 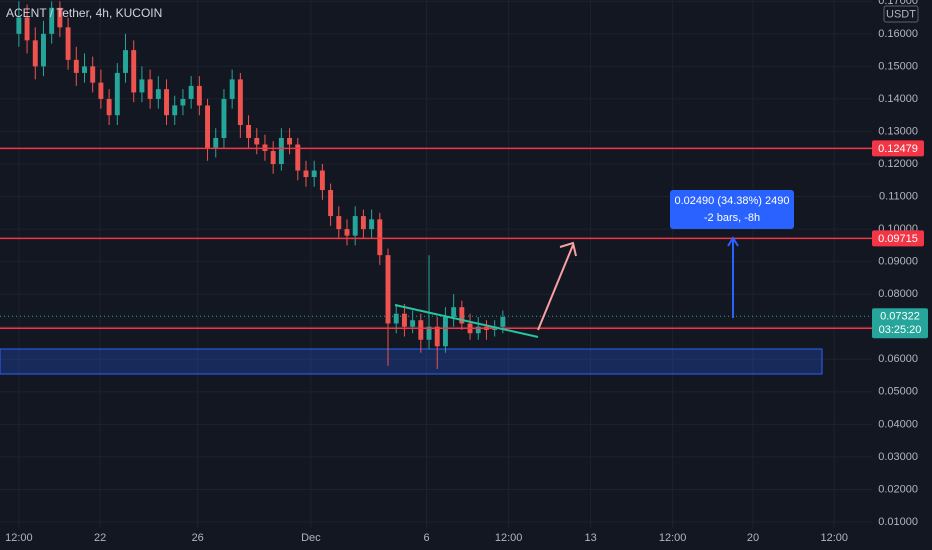 I want to click on arrow, so click(x=555, y=287).